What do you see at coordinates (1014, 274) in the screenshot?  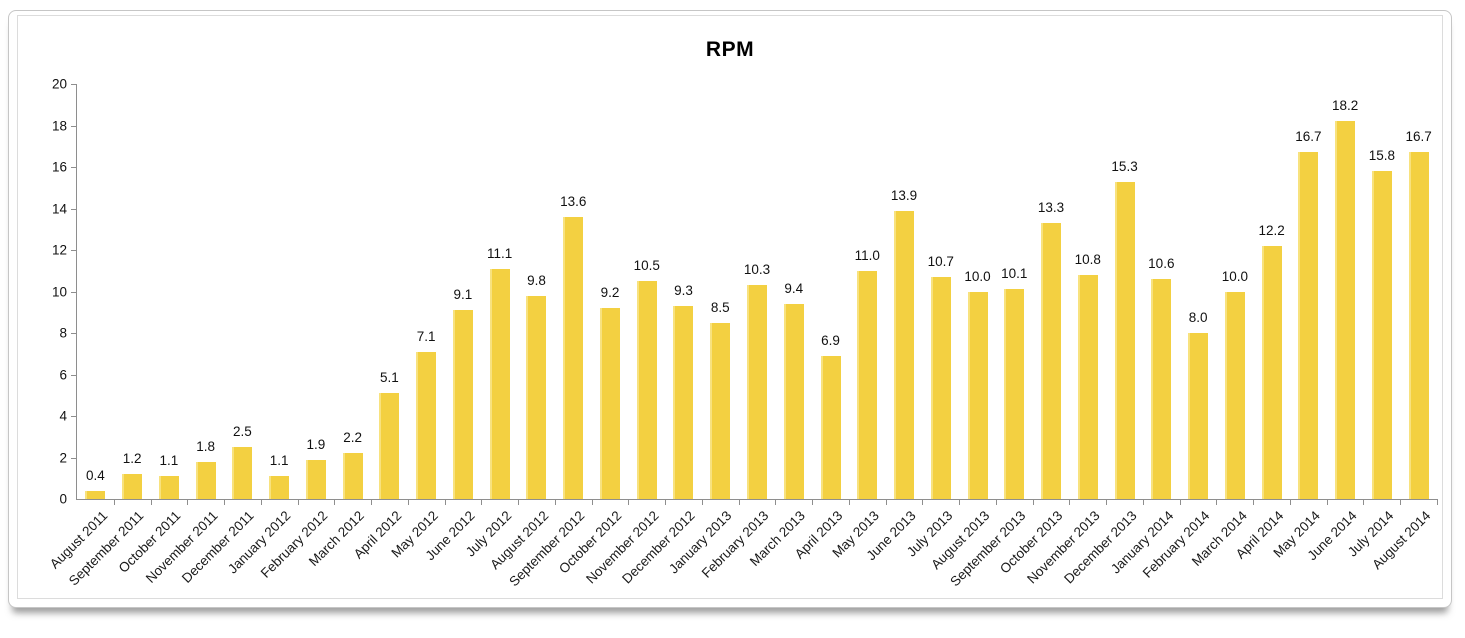 I see `bar-value-label: 10.1` at bounding box center [1014, 274].